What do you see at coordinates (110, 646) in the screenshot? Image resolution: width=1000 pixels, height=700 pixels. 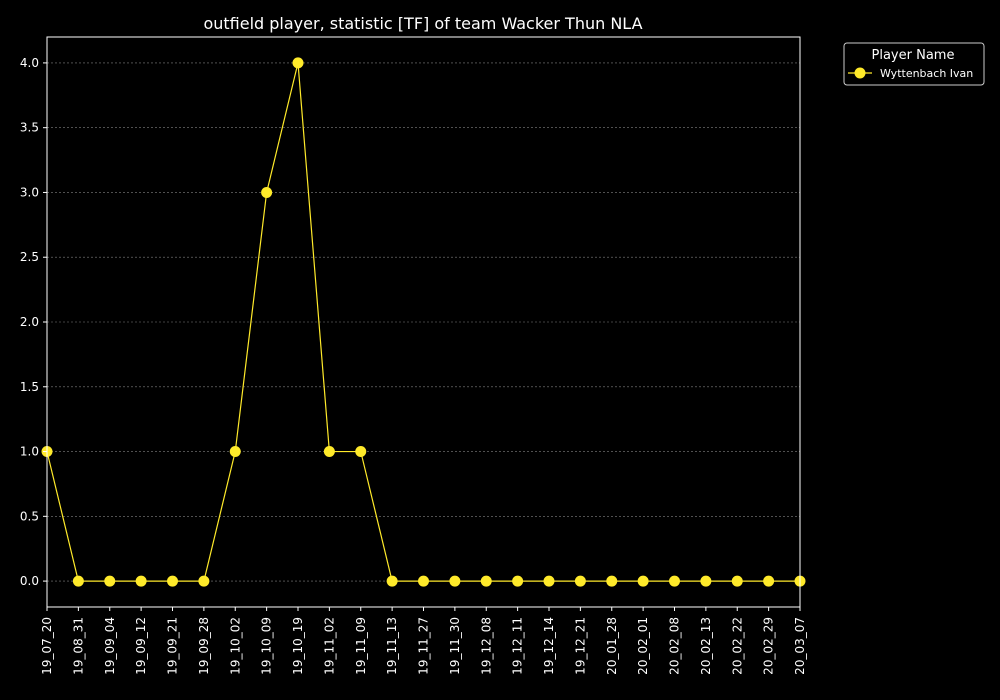 I see `x-tick-label: 19_09_04` at bounding box center [110, 646].